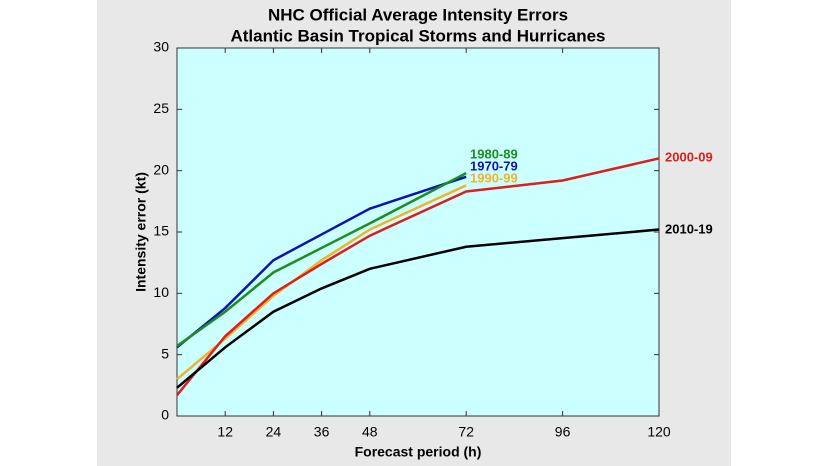 The width and height of the screenshot is (828, 466). I want to click on y-tick-label: 10, so click(161, 292).